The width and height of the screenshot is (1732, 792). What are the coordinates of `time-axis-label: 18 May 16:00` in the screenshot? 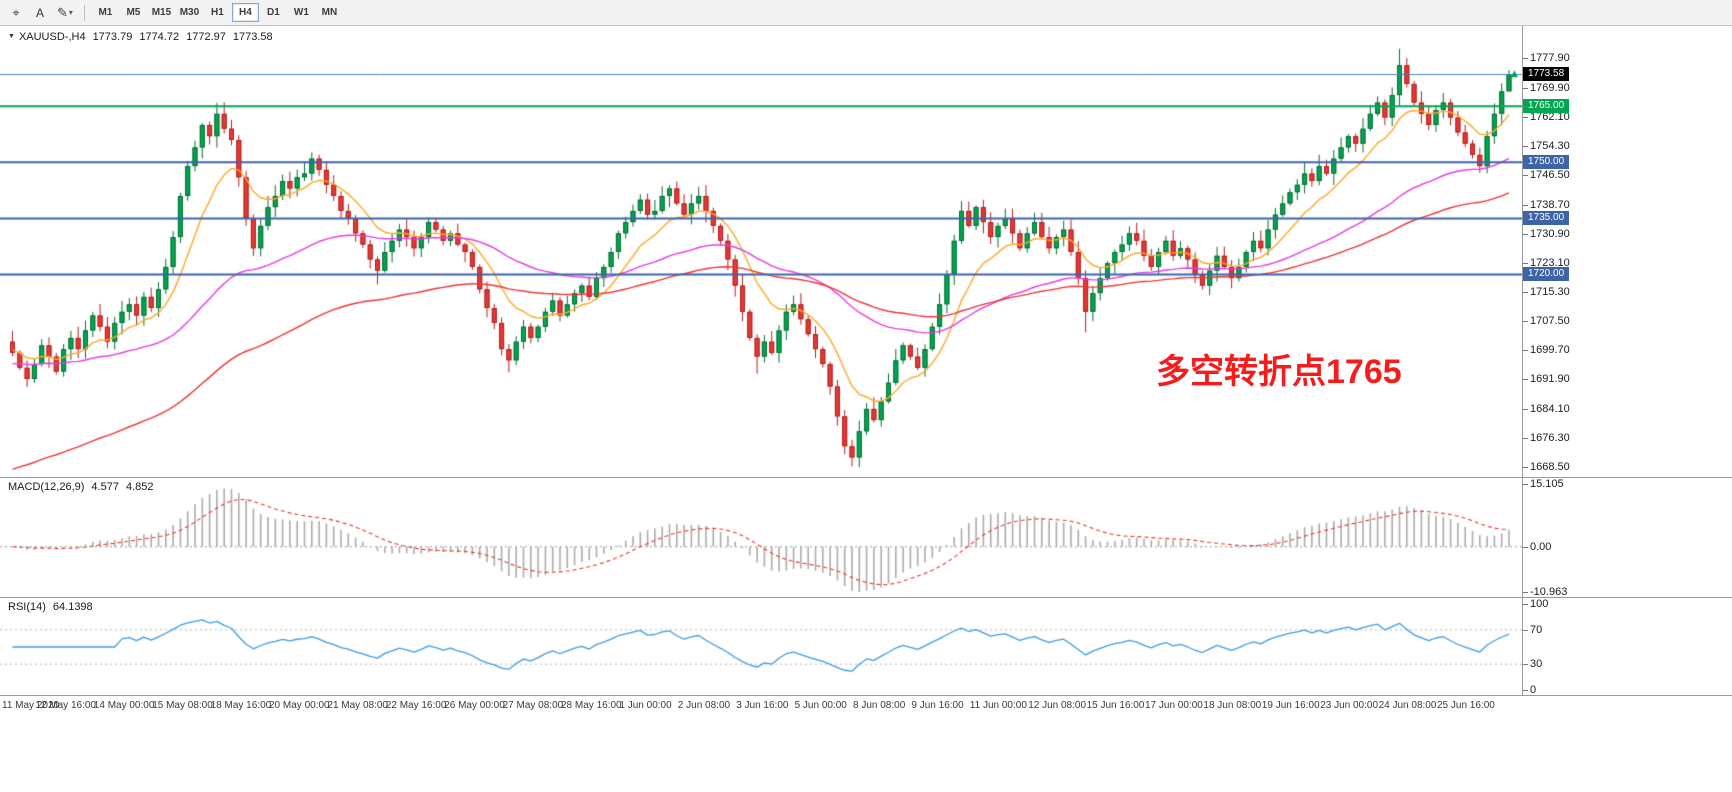 It's located at (241, 705).